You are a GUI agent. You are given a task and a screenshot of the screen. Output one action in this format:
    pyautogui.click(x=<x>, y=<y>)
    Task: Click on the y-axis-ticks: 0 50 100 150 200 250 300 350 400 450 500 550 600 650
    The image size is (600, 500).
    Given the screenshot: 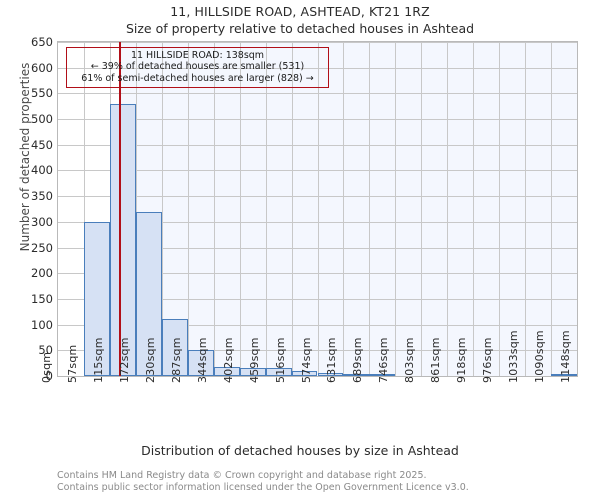 What is the action you would take?
    pyautogui.click(x=26, y=209)
    